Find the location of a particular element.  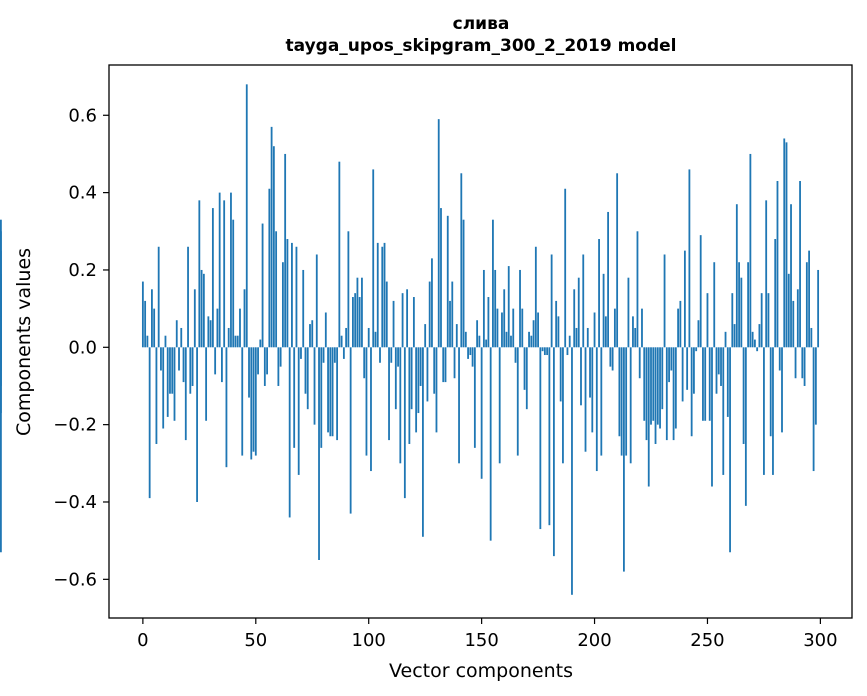

y-tick-label: −0.6 is located at coordinates (75, 579).